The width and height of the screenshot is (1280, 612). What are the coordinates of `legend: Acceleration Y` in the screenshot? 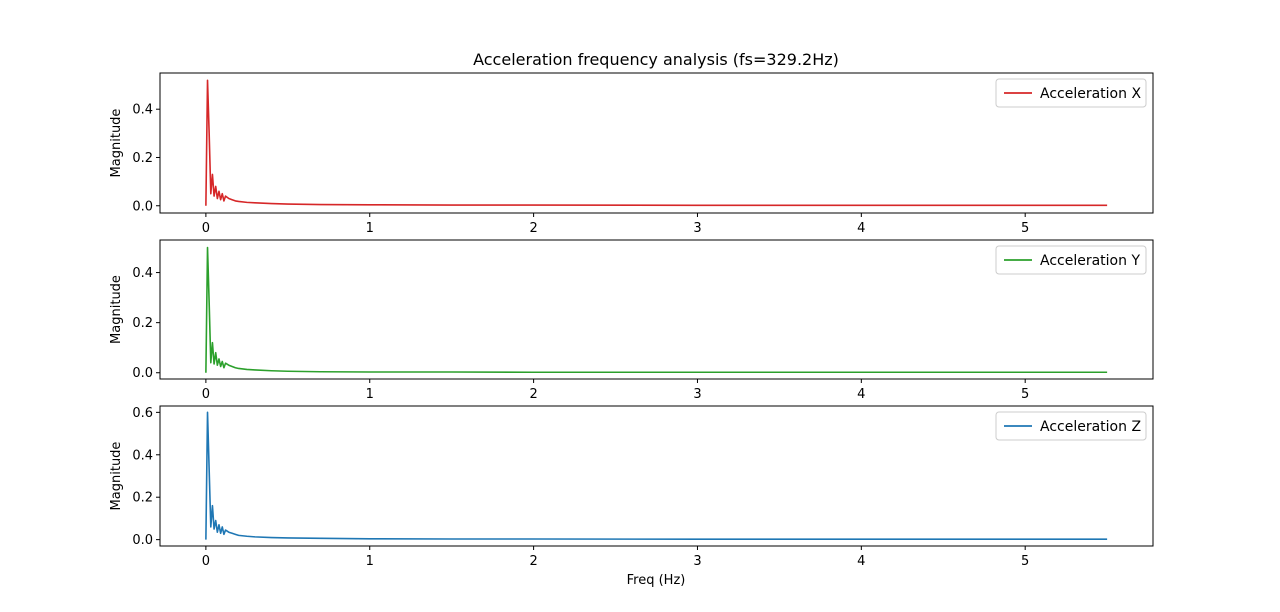 It's located at (1071, 260).